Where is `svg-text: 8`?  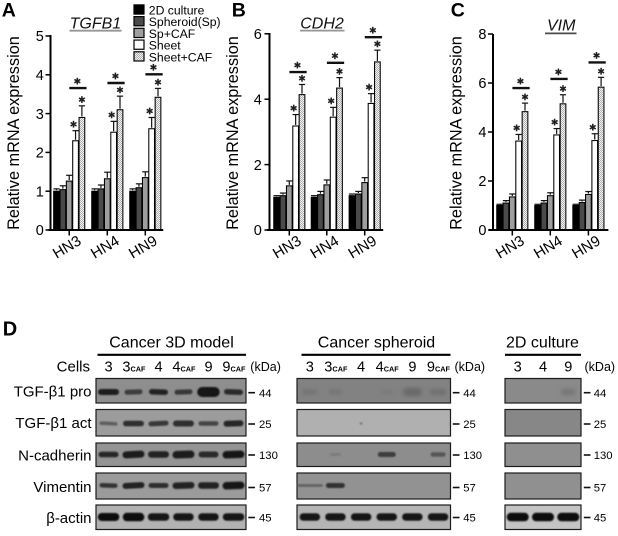 svg-text: 8 is located at coordinates (482, 35).